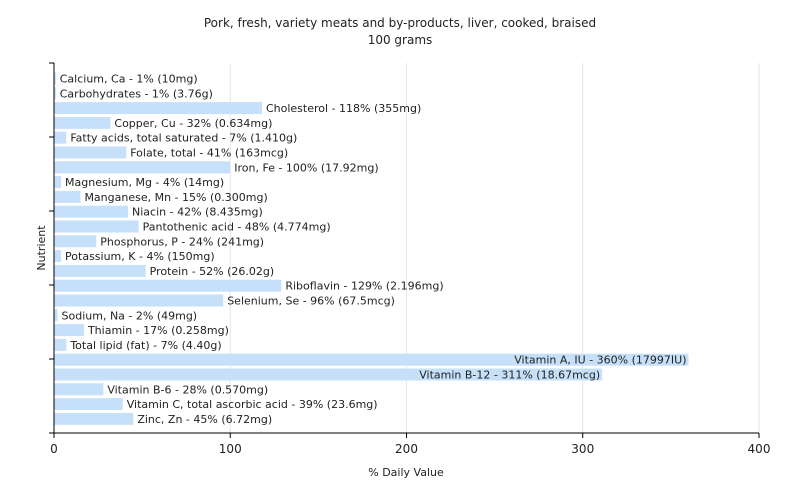 This screenshot has width=800, height=504. Describe the element at coordinates (230, 449) in the screenshot. I see `x-tick-label: 100` at that location.